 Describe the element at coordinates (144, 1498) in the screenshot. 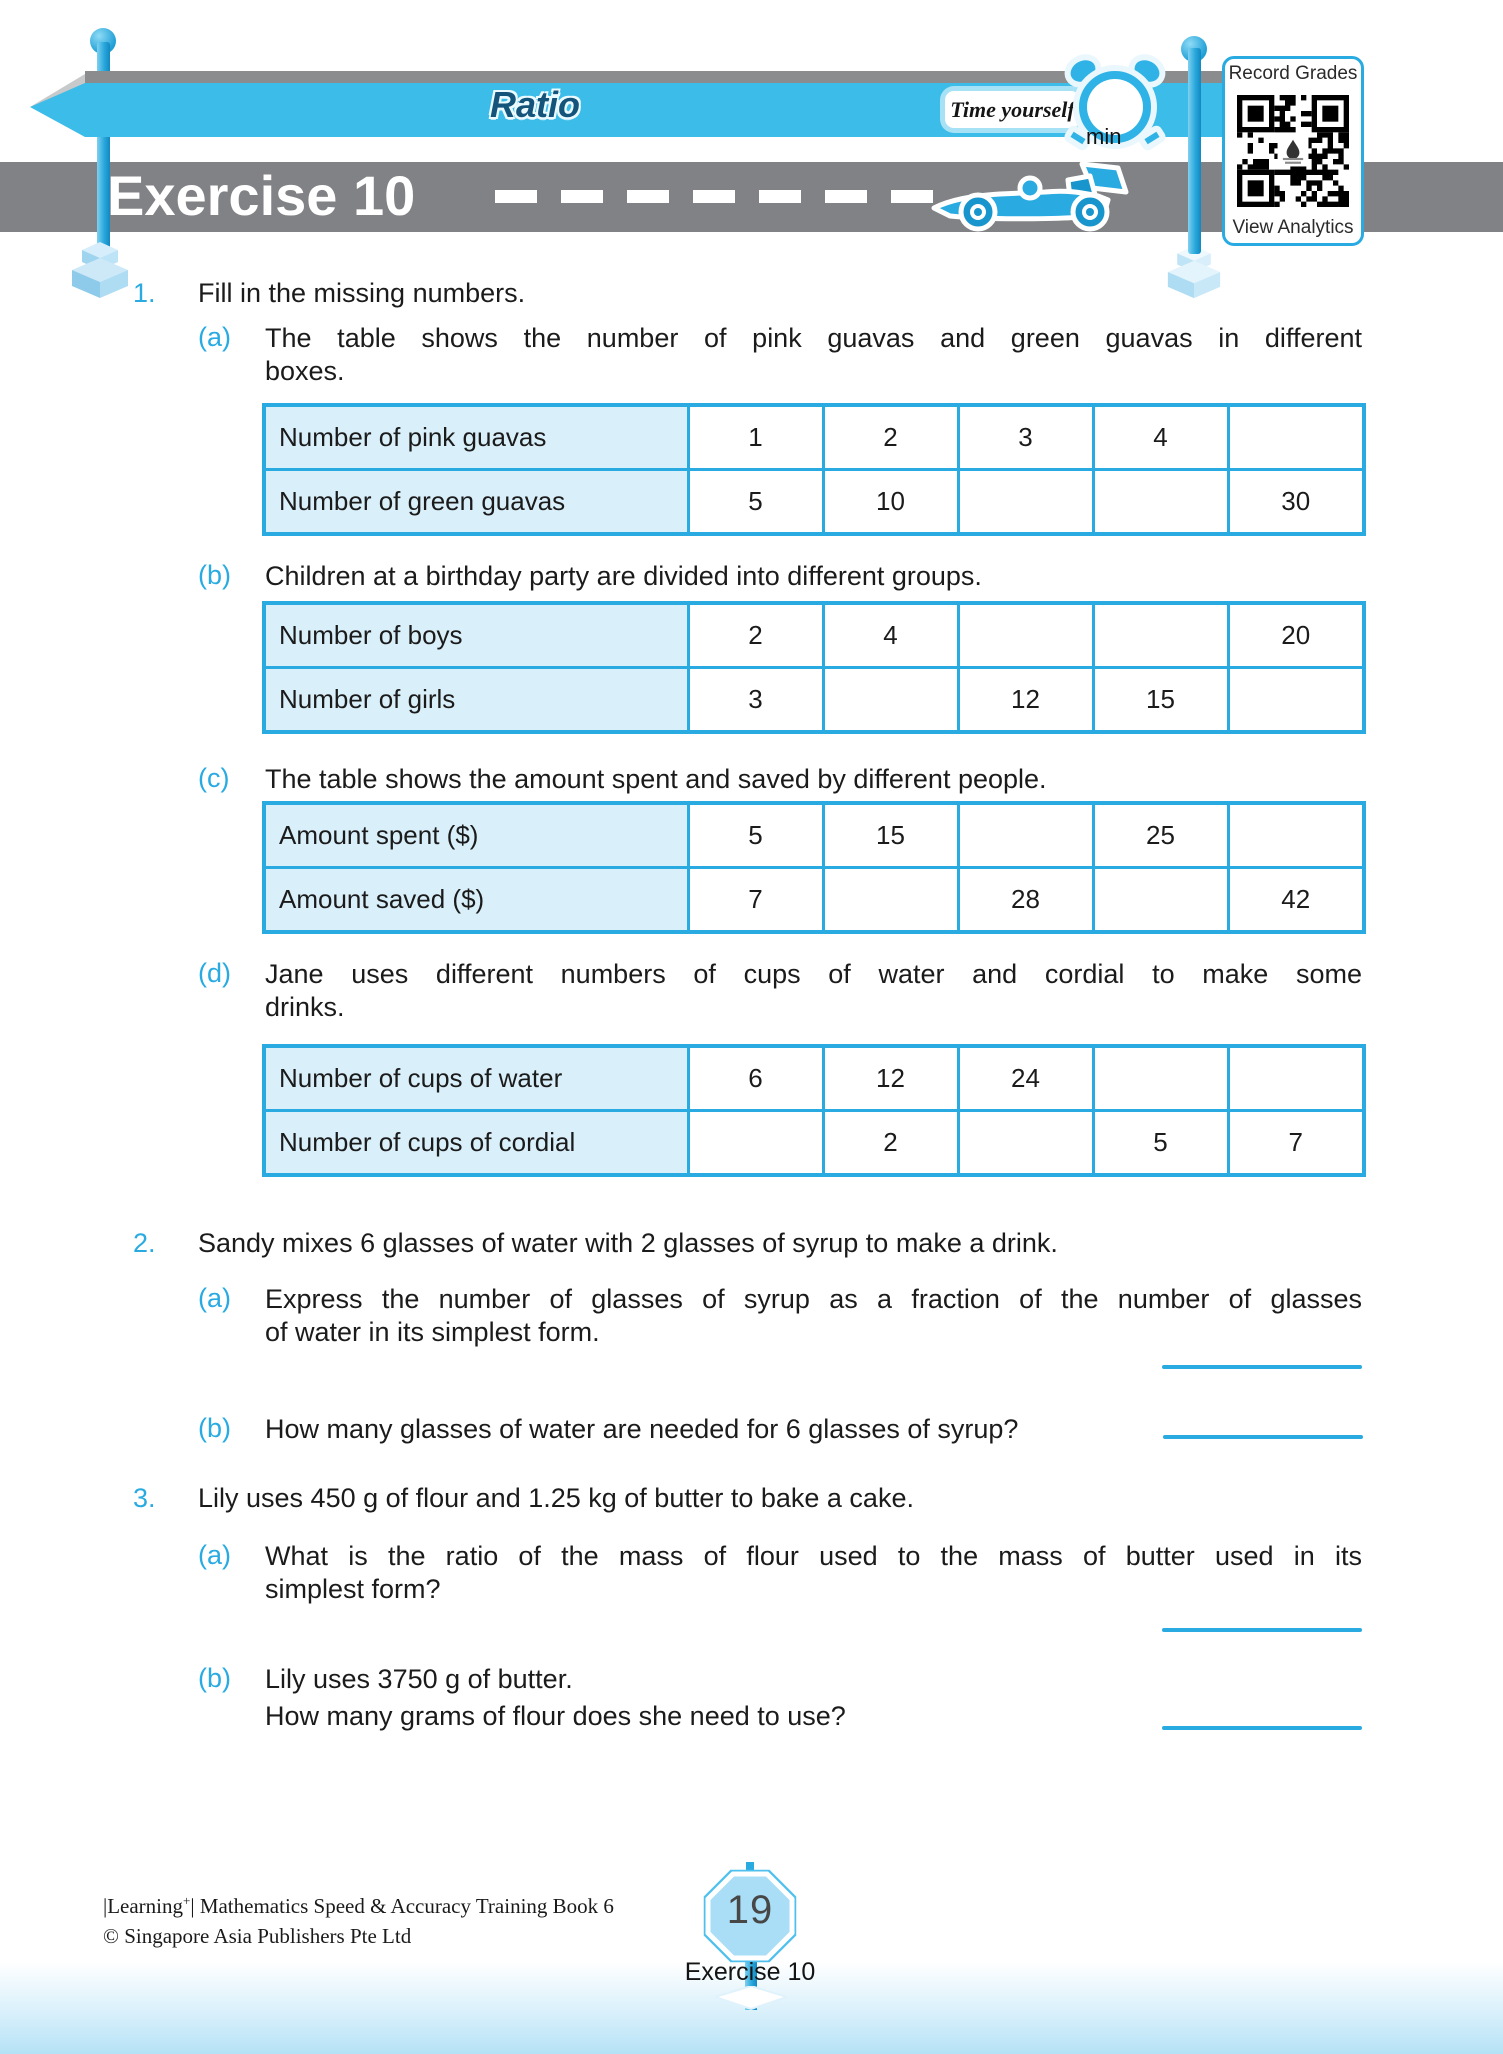

I see `question-3-number: 3.` at that location.